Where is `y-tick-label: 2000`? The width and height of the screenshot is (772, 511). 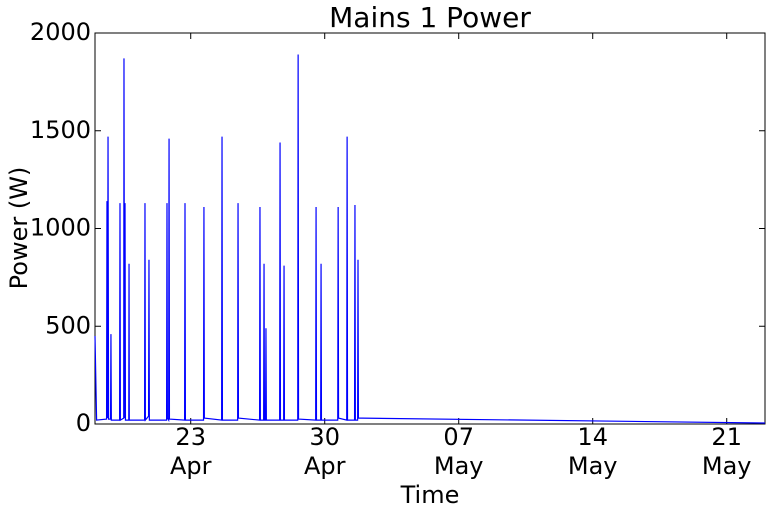 y-tick-label: 2000 is located at coordinates (60, 32).